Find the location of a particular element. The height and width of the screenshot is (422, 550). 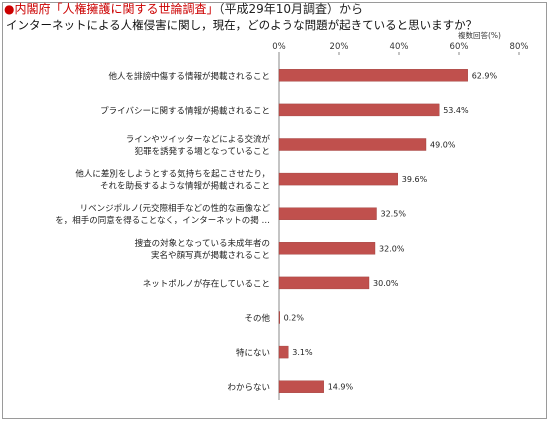

data-label: 32.5% is located at coordinates (394, 214).